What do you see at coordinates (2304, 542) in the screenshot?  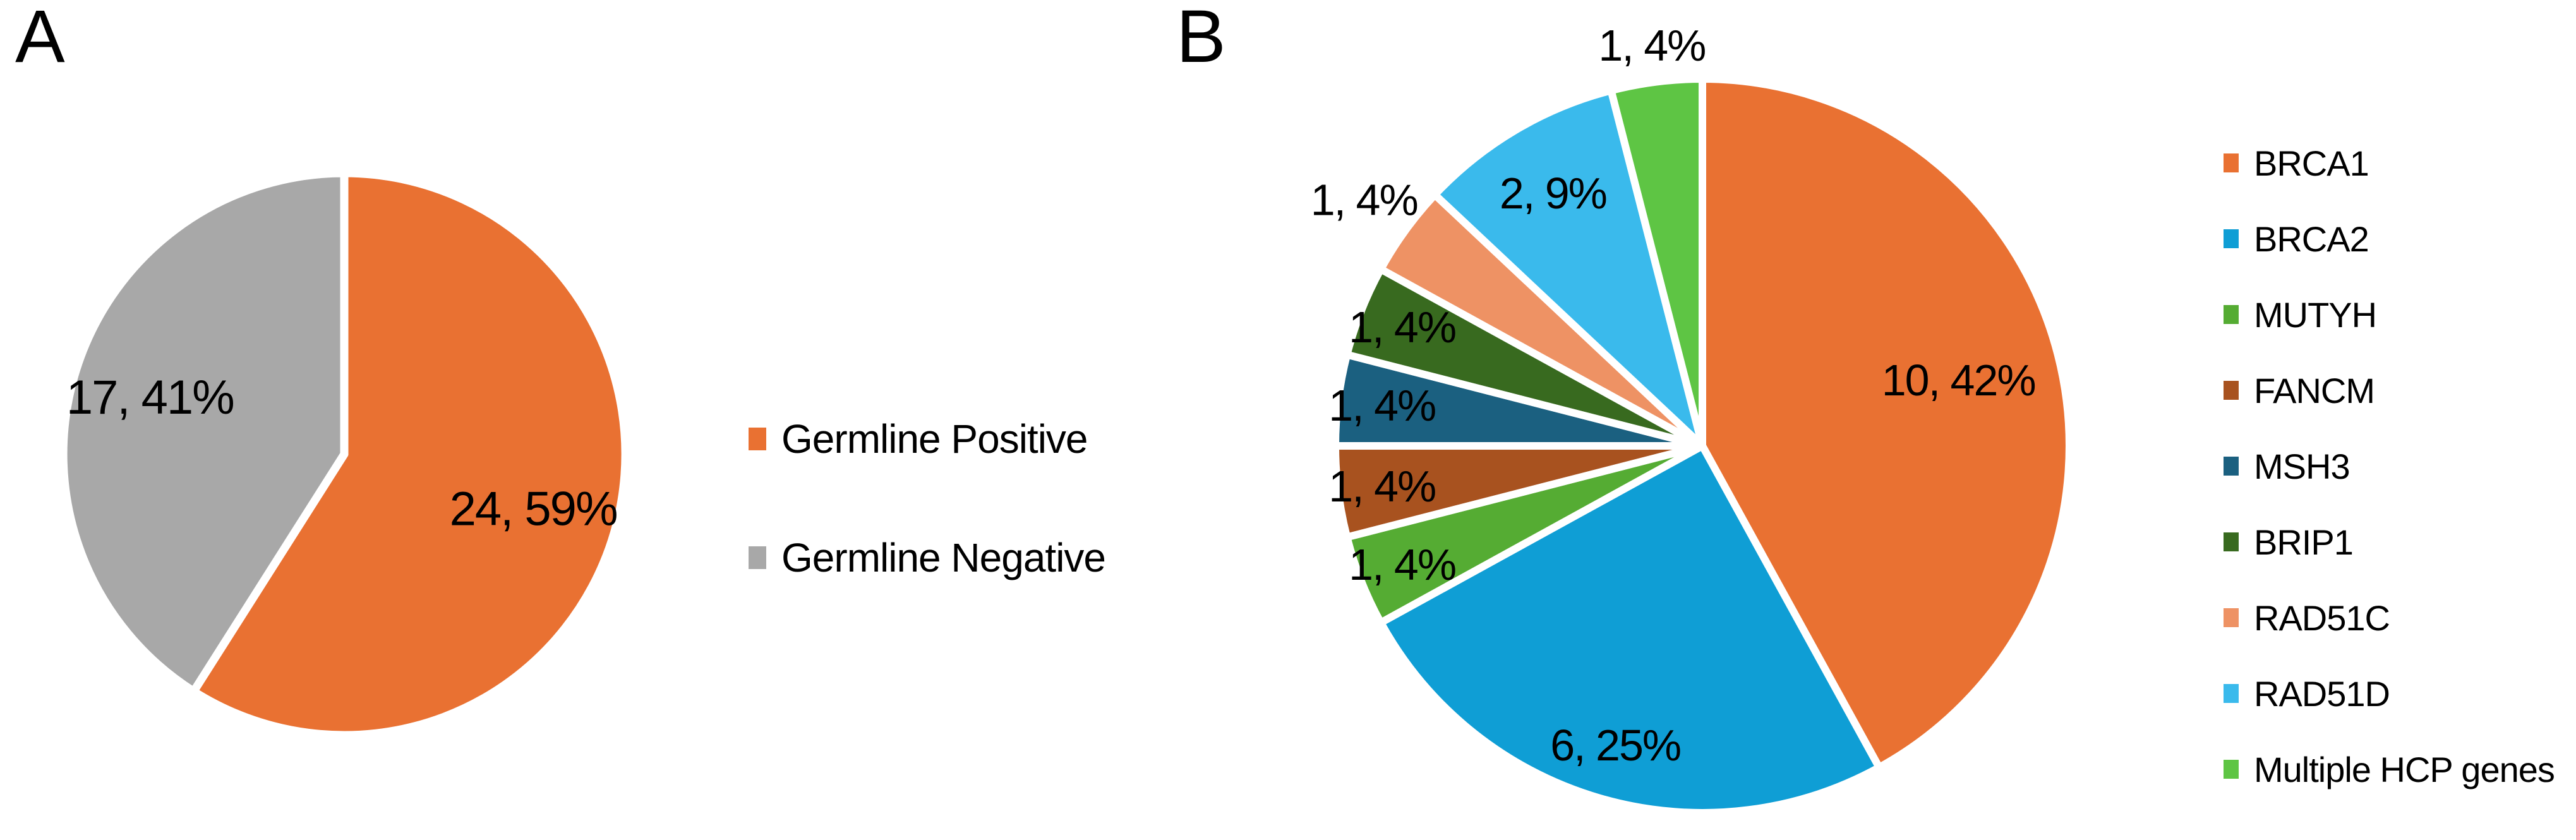 I see `legend-label: BRIP1` at bounding box center [2304, 542].